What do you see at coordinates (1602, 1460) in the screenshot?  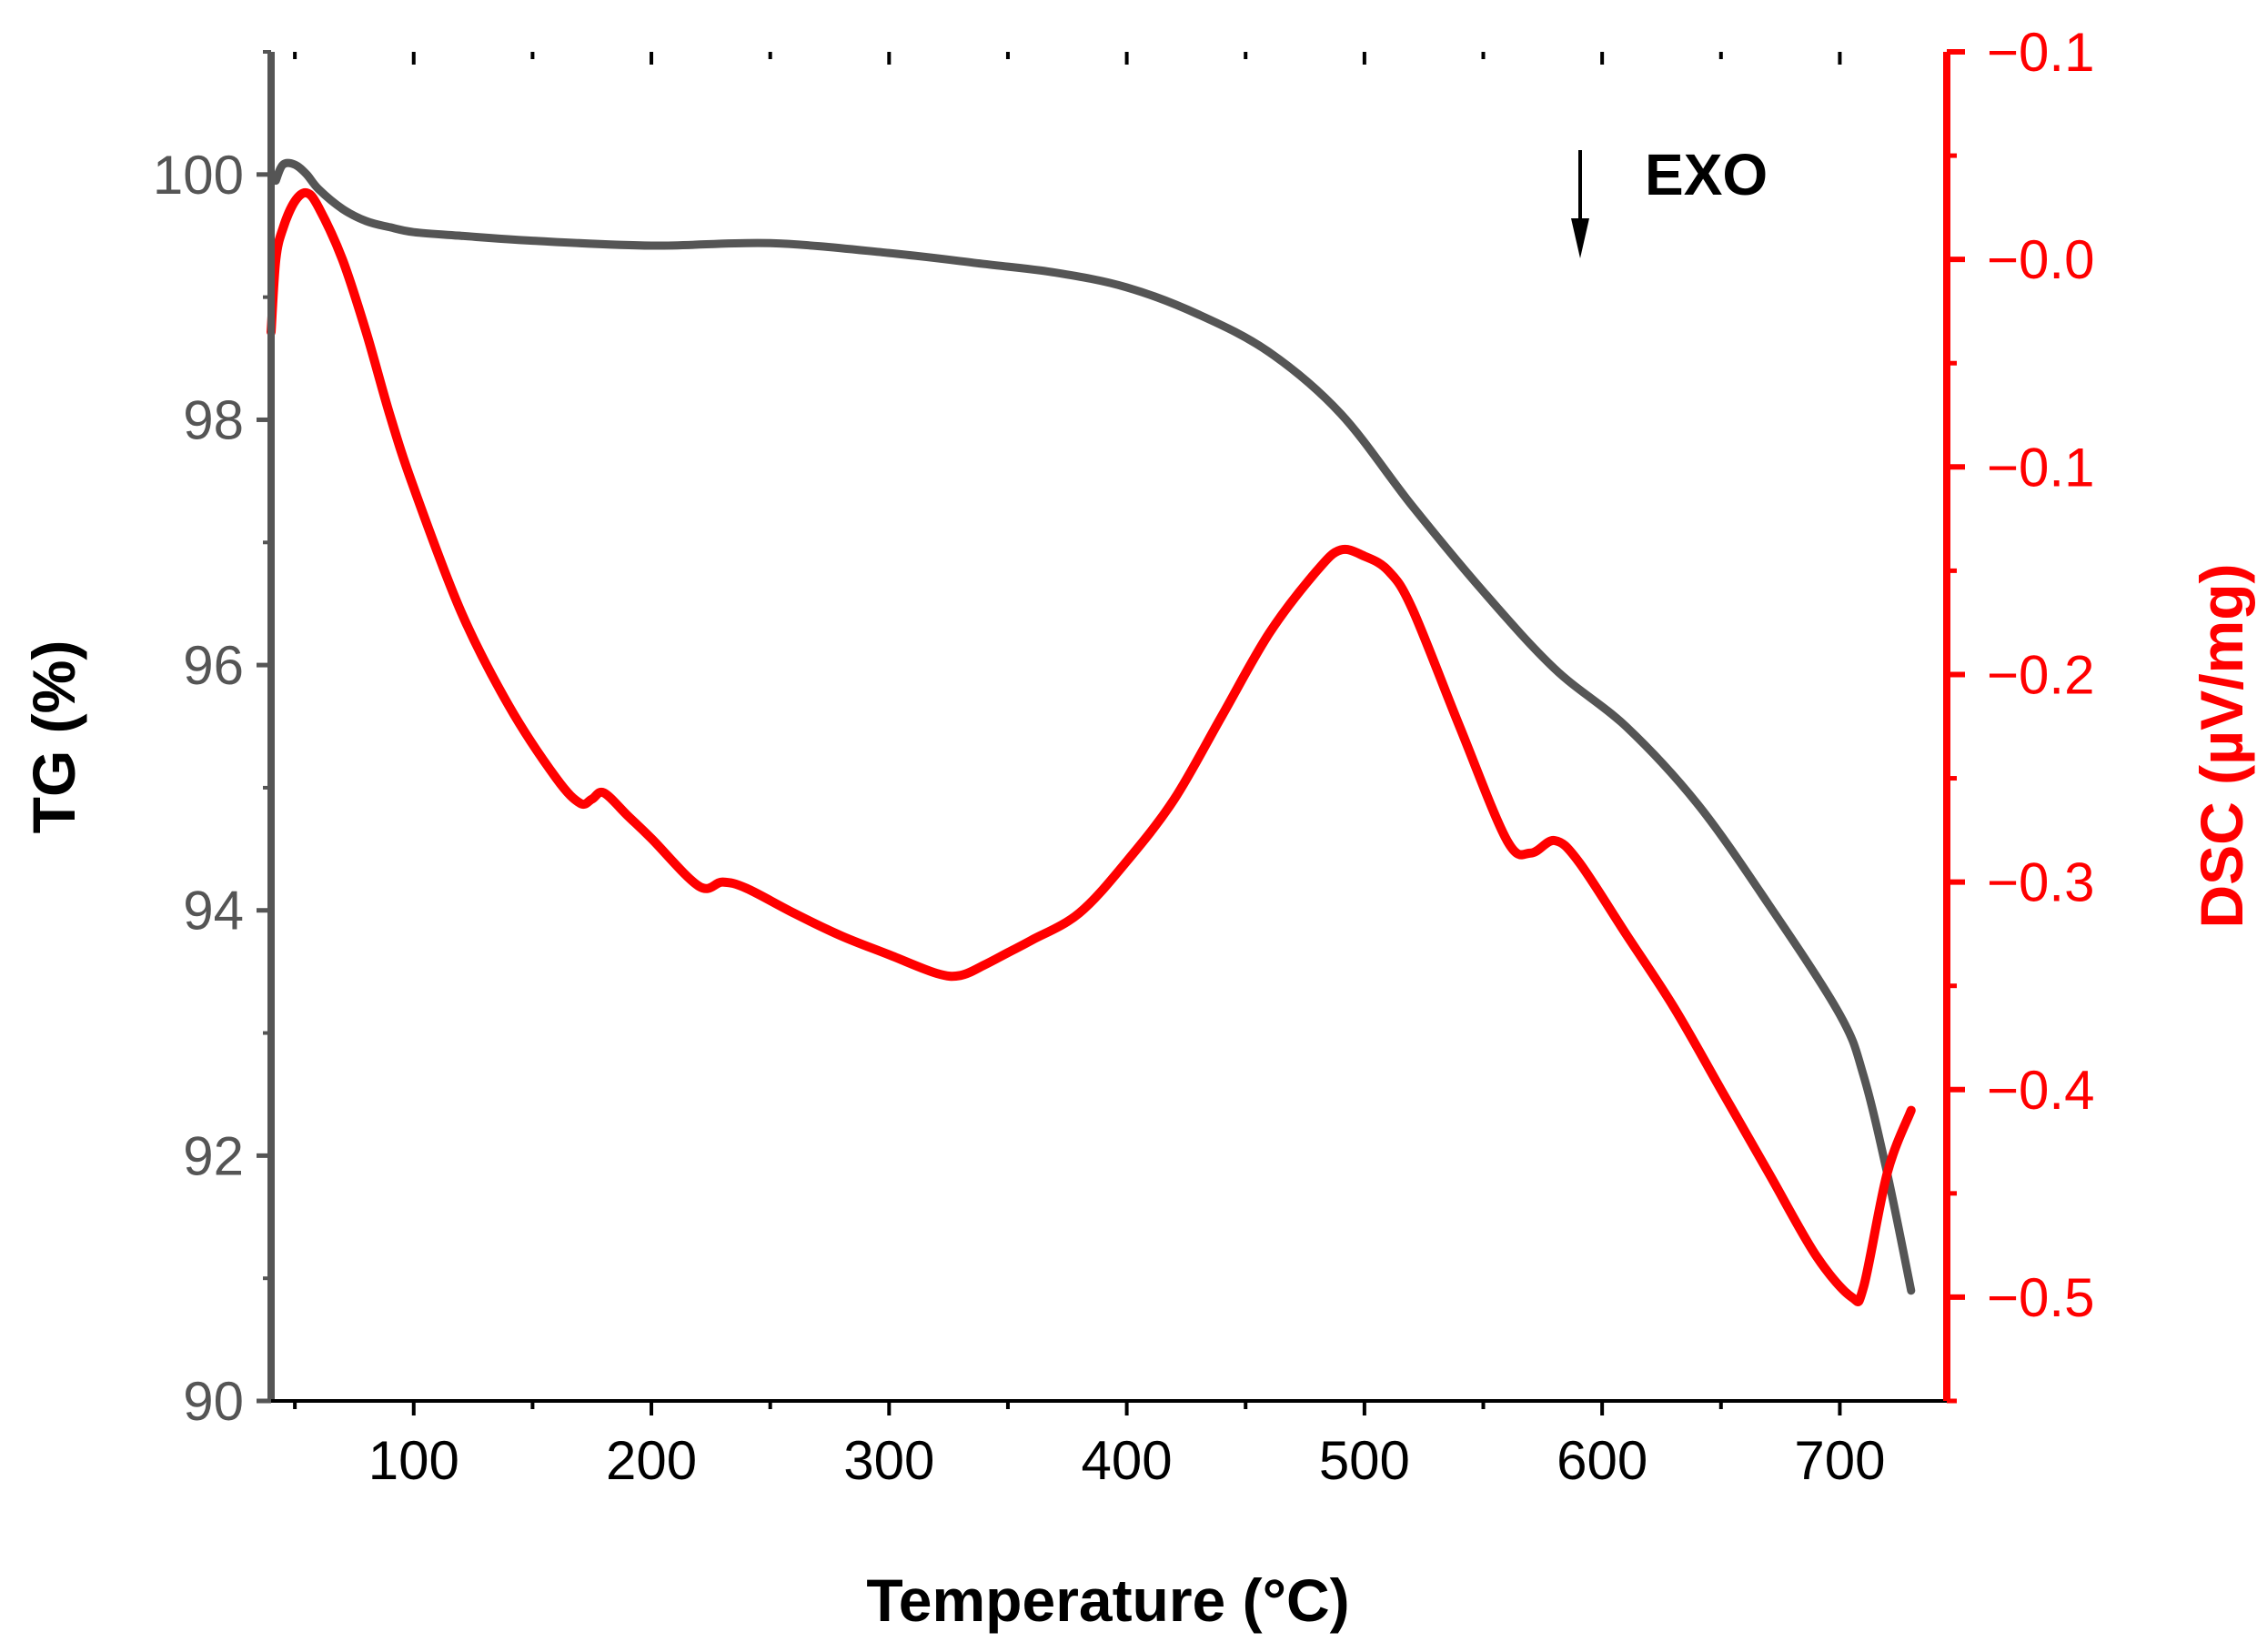 I see `x-tick-label: 600` at bounding box center [1602, 1460].